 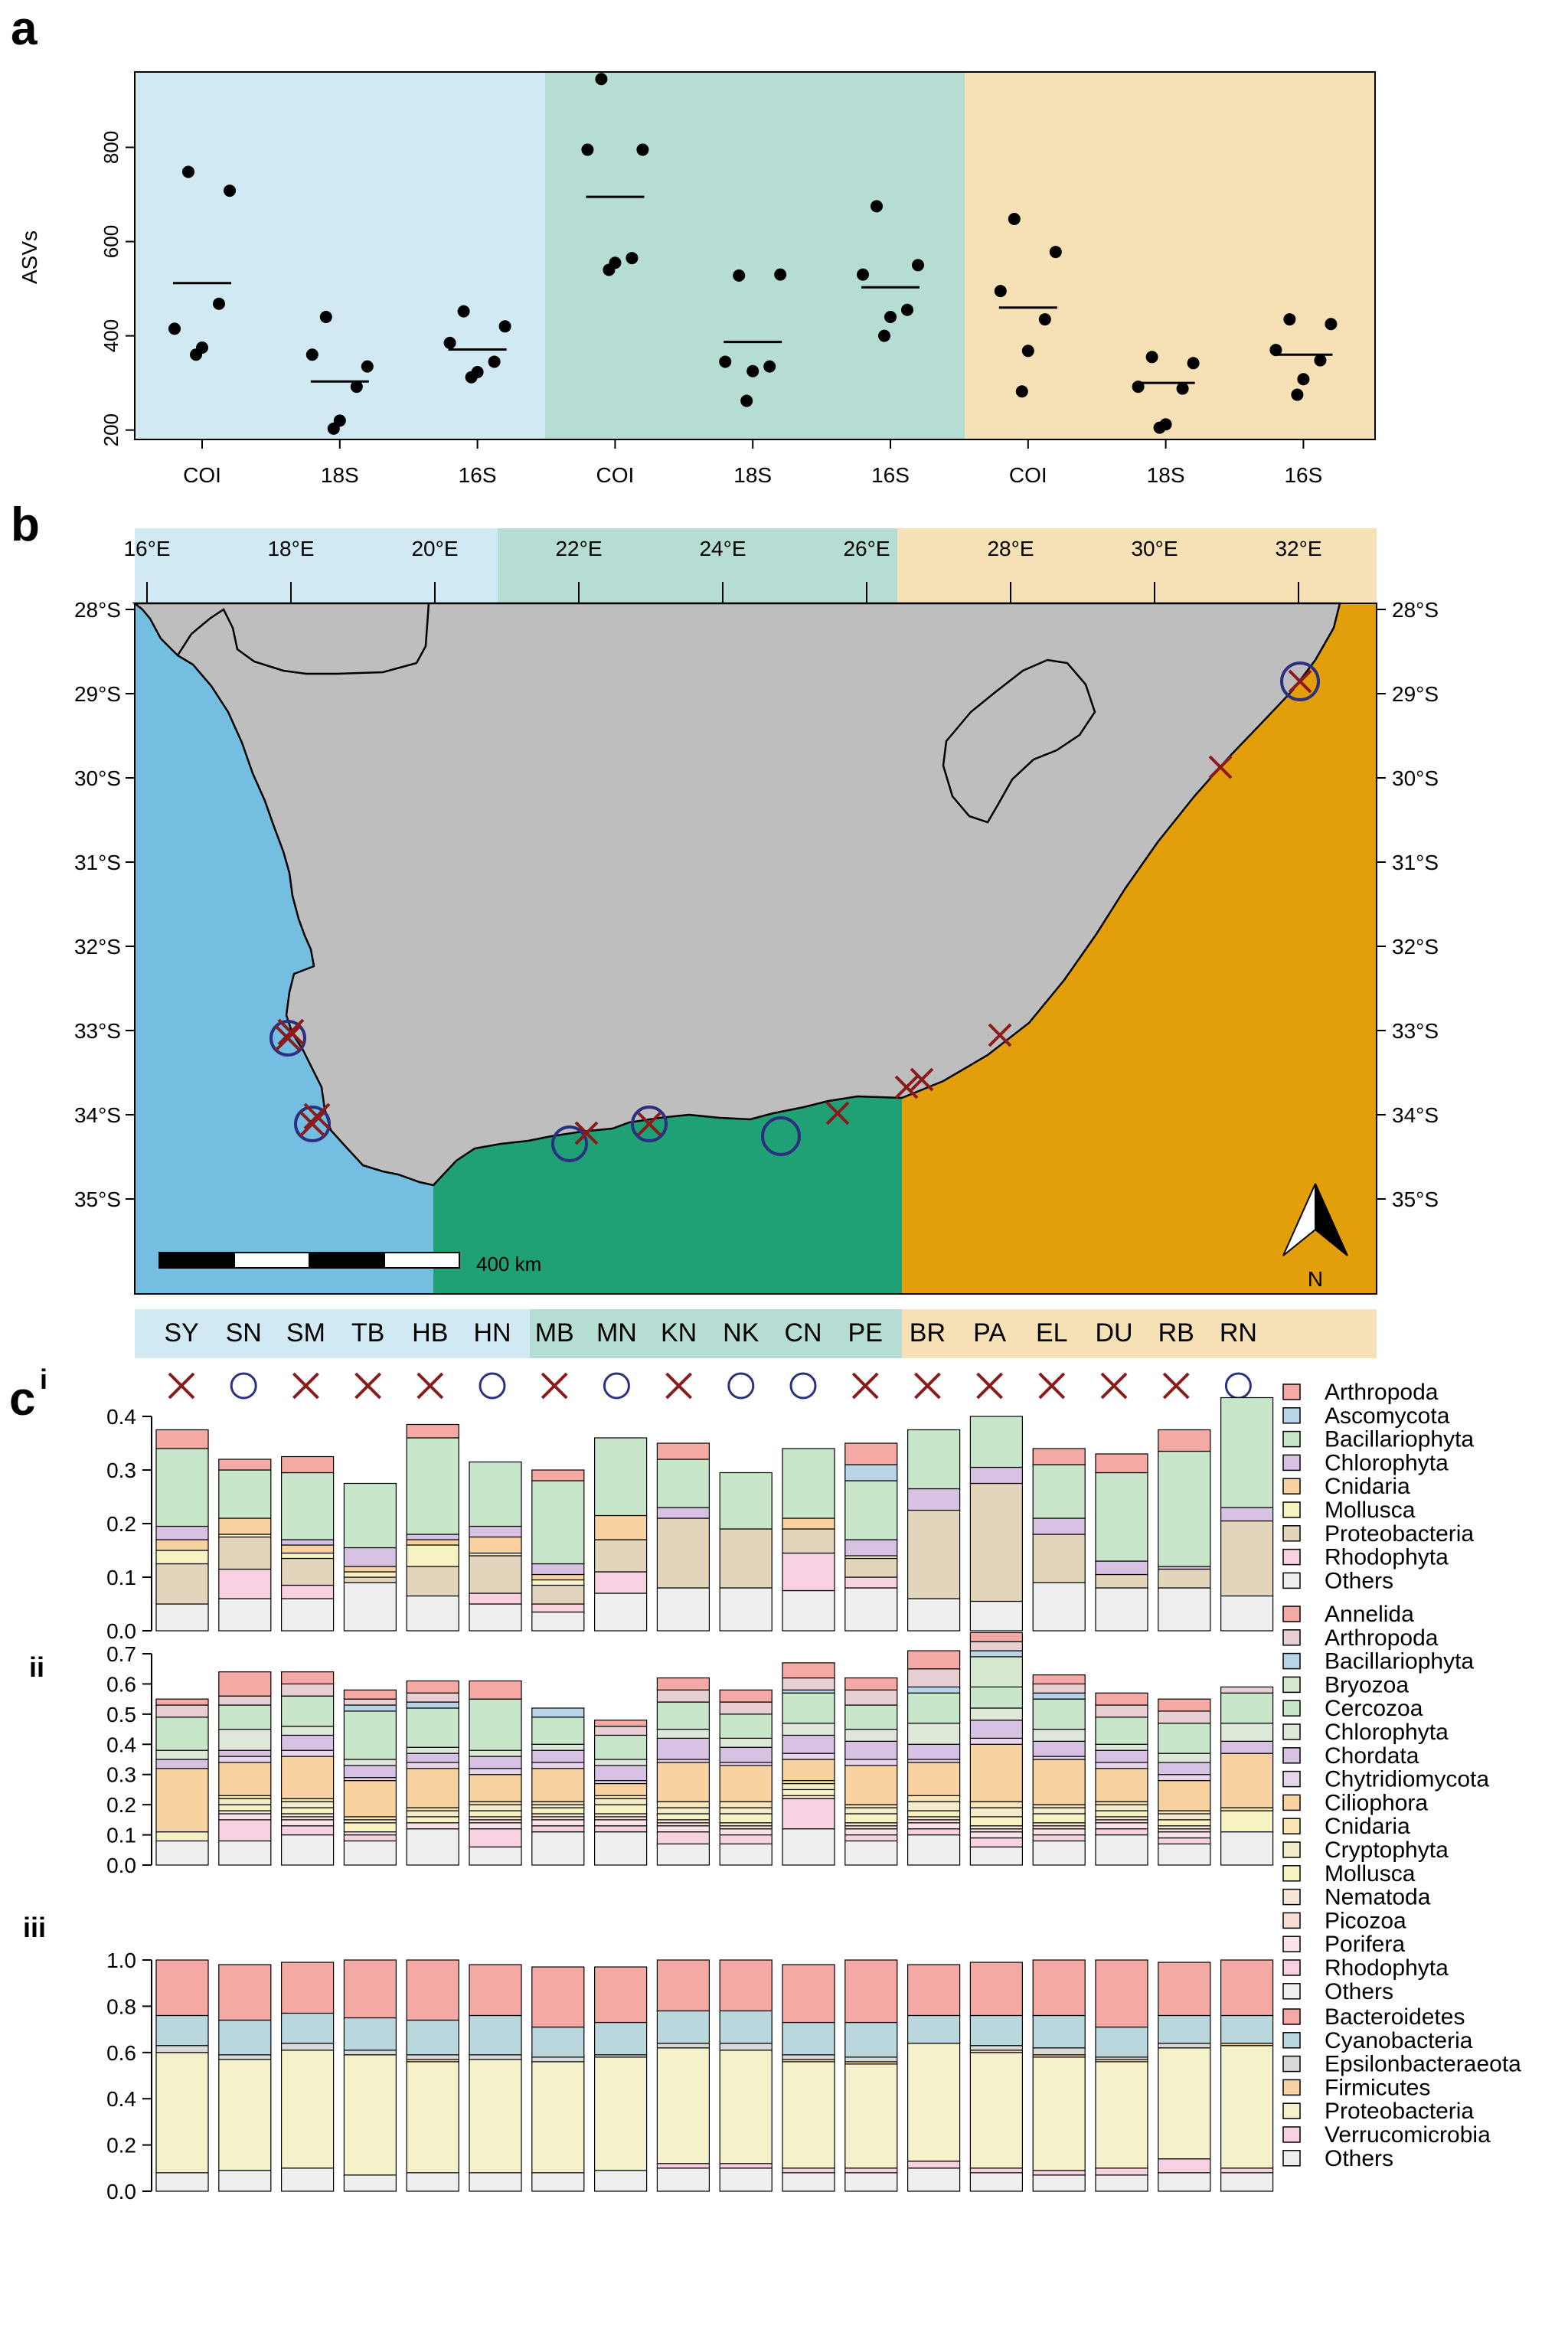 What do you see at coordinates (111, 429) in the screenshot?
I see `y-tick-label: 200` at bounding box center [111, 429].